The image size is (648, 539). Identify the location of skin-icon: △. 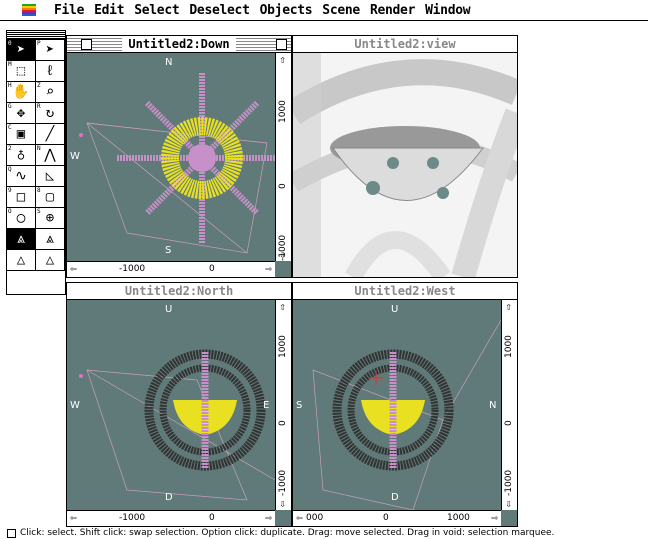
(50, 260).